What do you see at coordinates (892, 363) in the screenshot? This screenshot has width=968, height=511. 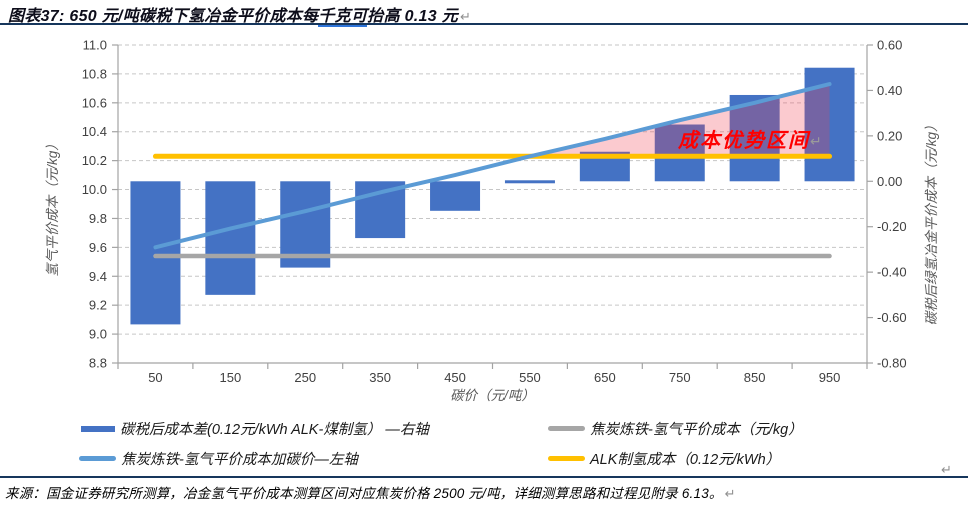 I see `svg-text: -0.80` at bounding box center [892, 363].